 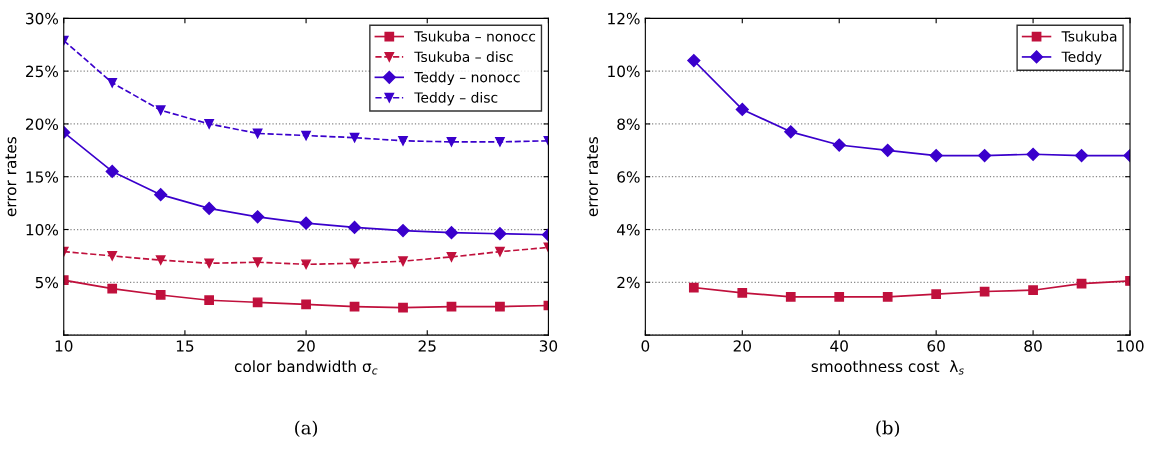 What do you see at coordinates (64, 346) in the screenshot?
I see `x-tick-label: 10` at bounding box center [64, 346].